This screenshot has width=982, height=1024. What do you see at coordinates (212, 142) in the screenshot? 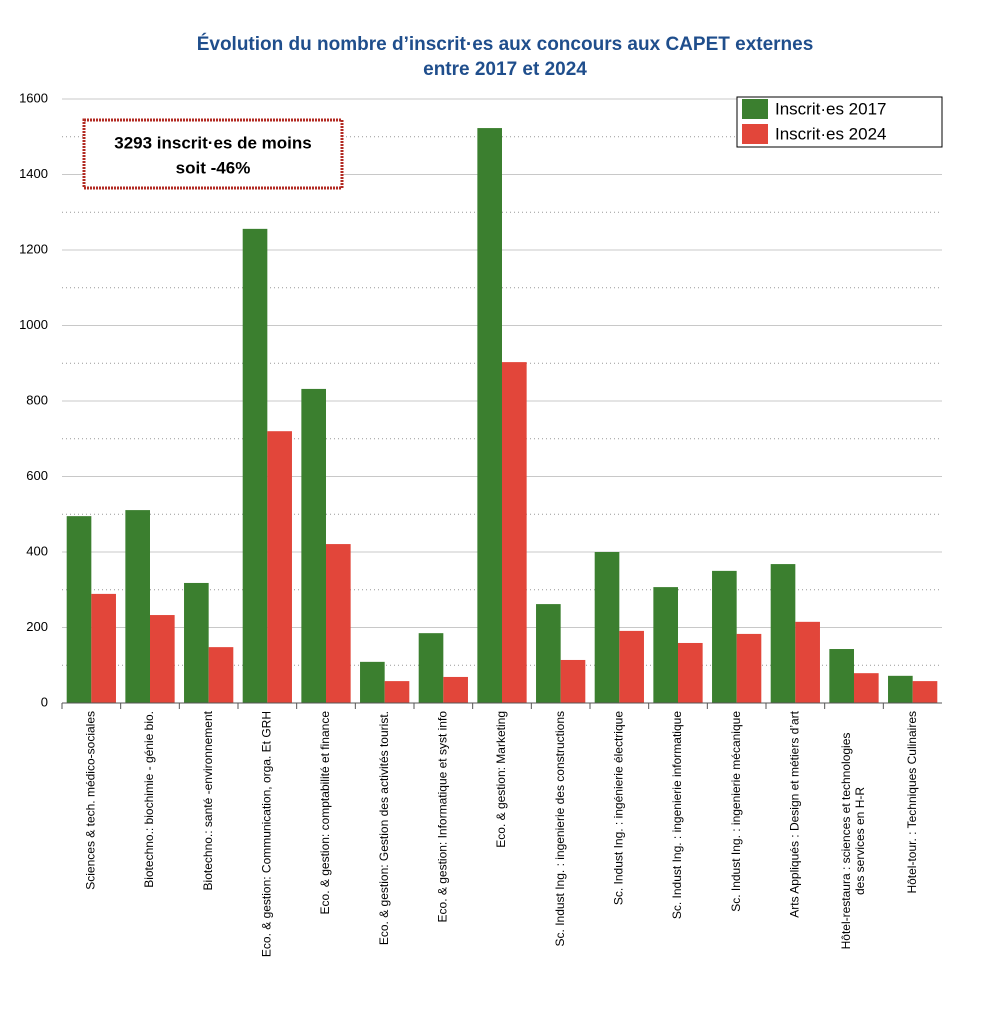
I see `annotation: 3293 inscrit·es de moins` at bounding box center [212, 142].